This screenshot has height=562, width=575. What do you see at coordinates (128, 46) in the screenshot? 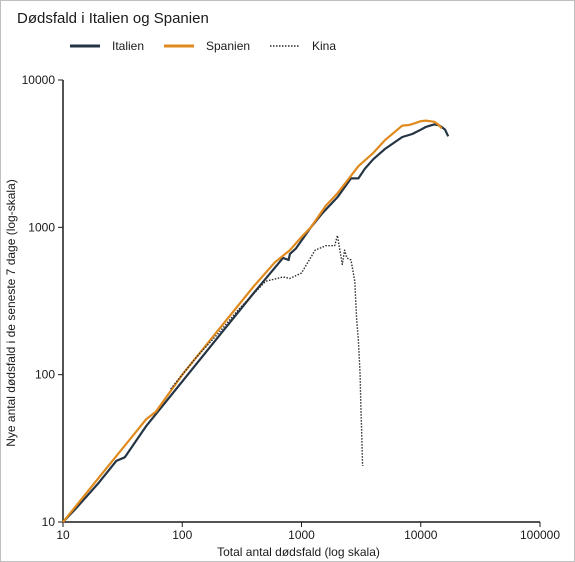
I see `legend-label-italien: Italien` at bounding box center [128, 46].